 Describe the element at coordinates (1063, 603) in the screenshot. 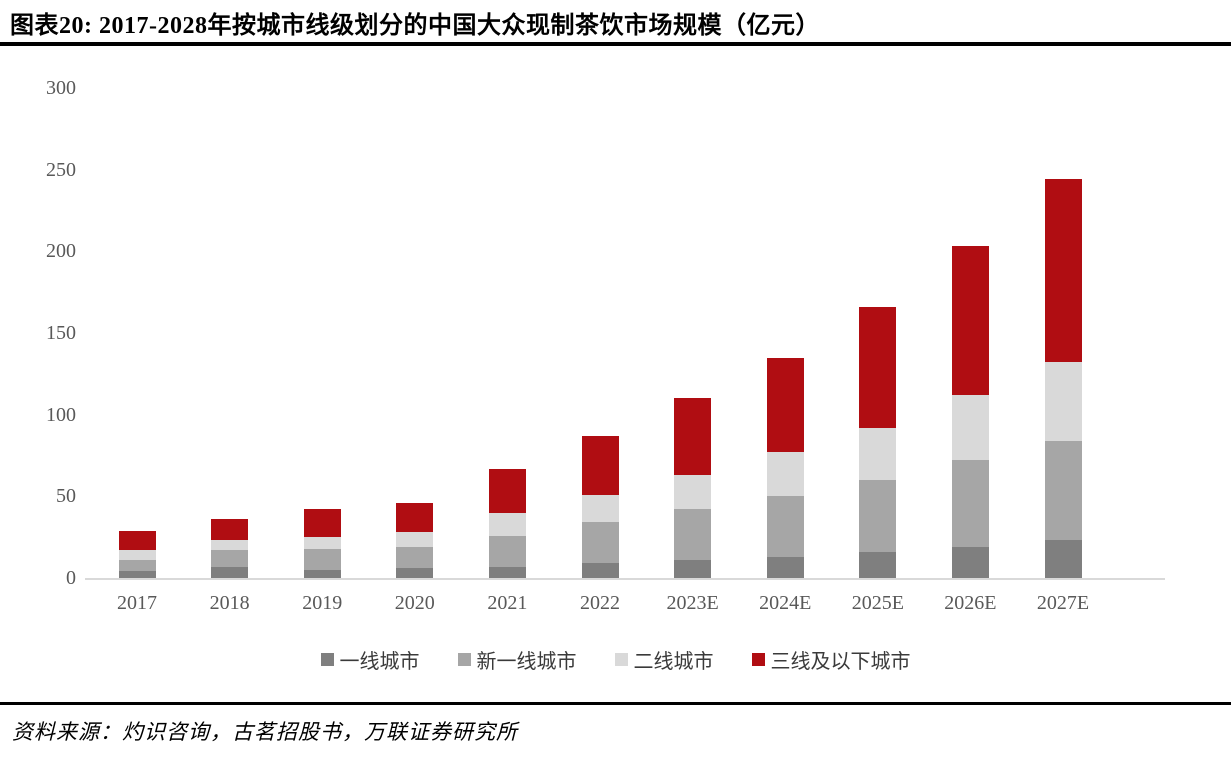

I see `x-tick-label: 2027E` at that location.